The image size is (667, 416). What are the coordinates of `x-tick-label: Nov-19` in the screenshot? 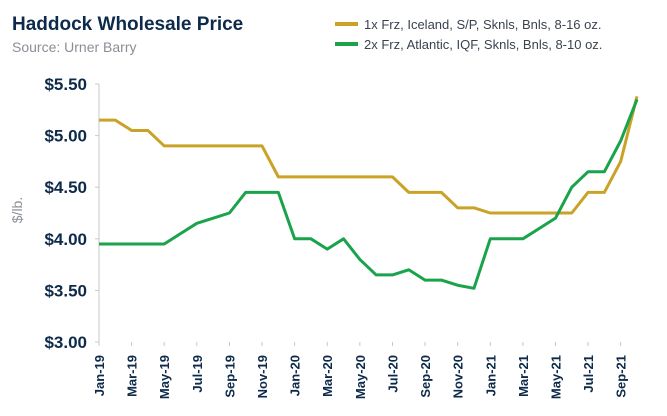 It's located at (262, 376).